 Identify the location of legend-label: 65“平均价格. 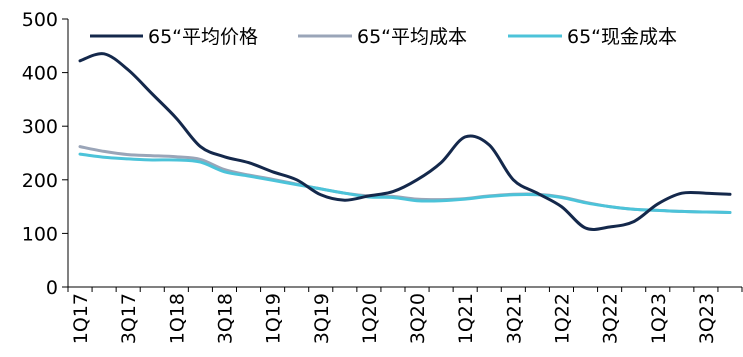
(203, 37).